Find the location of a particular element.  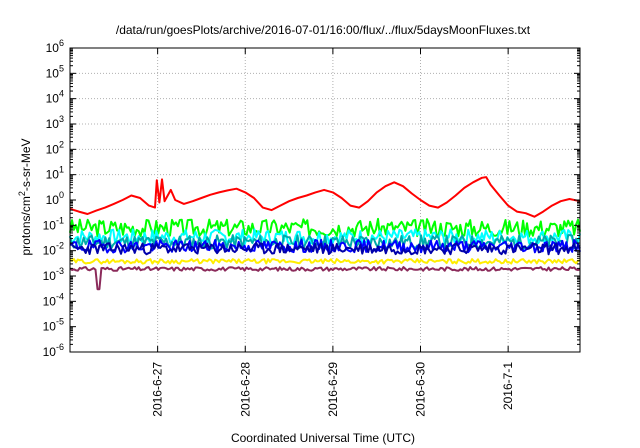

y-axis-label: protons/cm2-s-sr-MeV is located at coordinates (25, 196).